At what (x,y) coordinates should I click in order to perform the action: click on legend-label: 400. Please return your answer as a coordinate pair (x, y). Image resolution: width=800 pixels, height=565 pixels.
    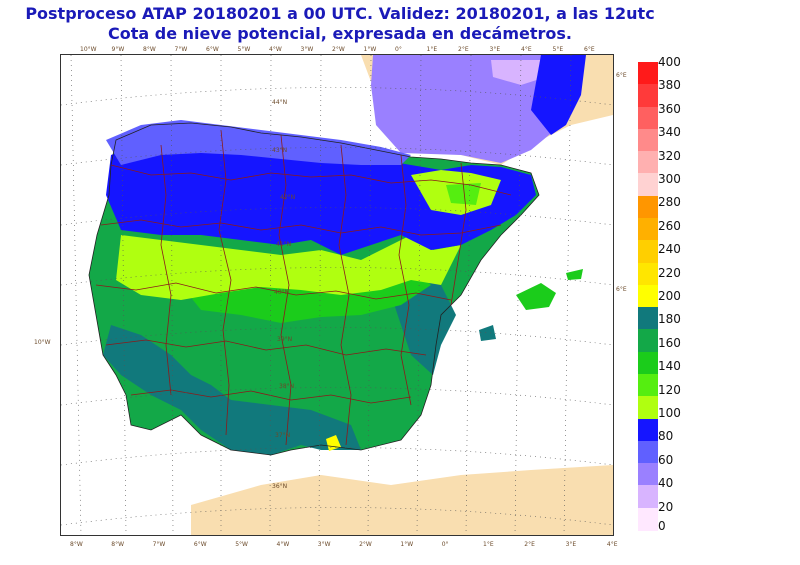
    Looking at the image, I should click on (669, 62).